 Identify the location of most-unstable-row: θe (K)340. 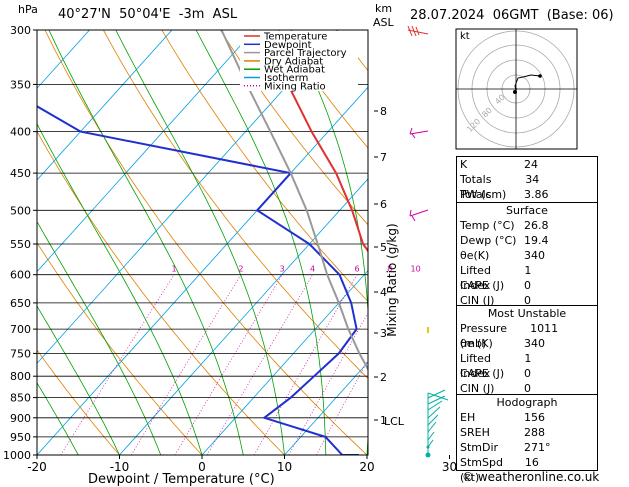
(527, 343).